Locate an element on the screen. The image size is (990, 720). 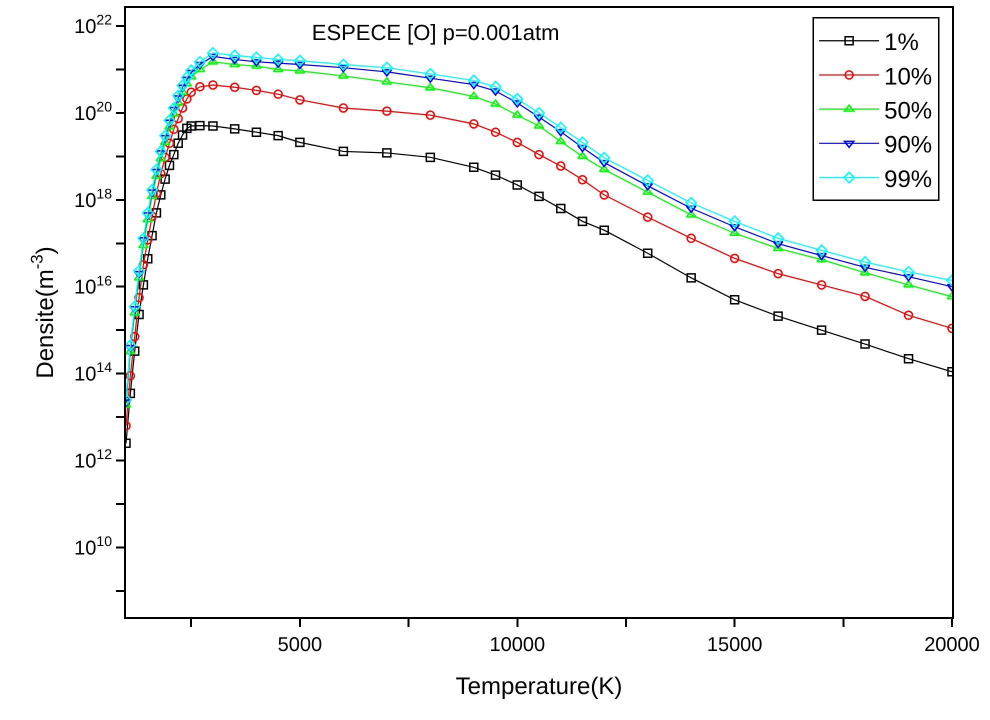
legend-label: 90% is located at coordinates (908, 145).